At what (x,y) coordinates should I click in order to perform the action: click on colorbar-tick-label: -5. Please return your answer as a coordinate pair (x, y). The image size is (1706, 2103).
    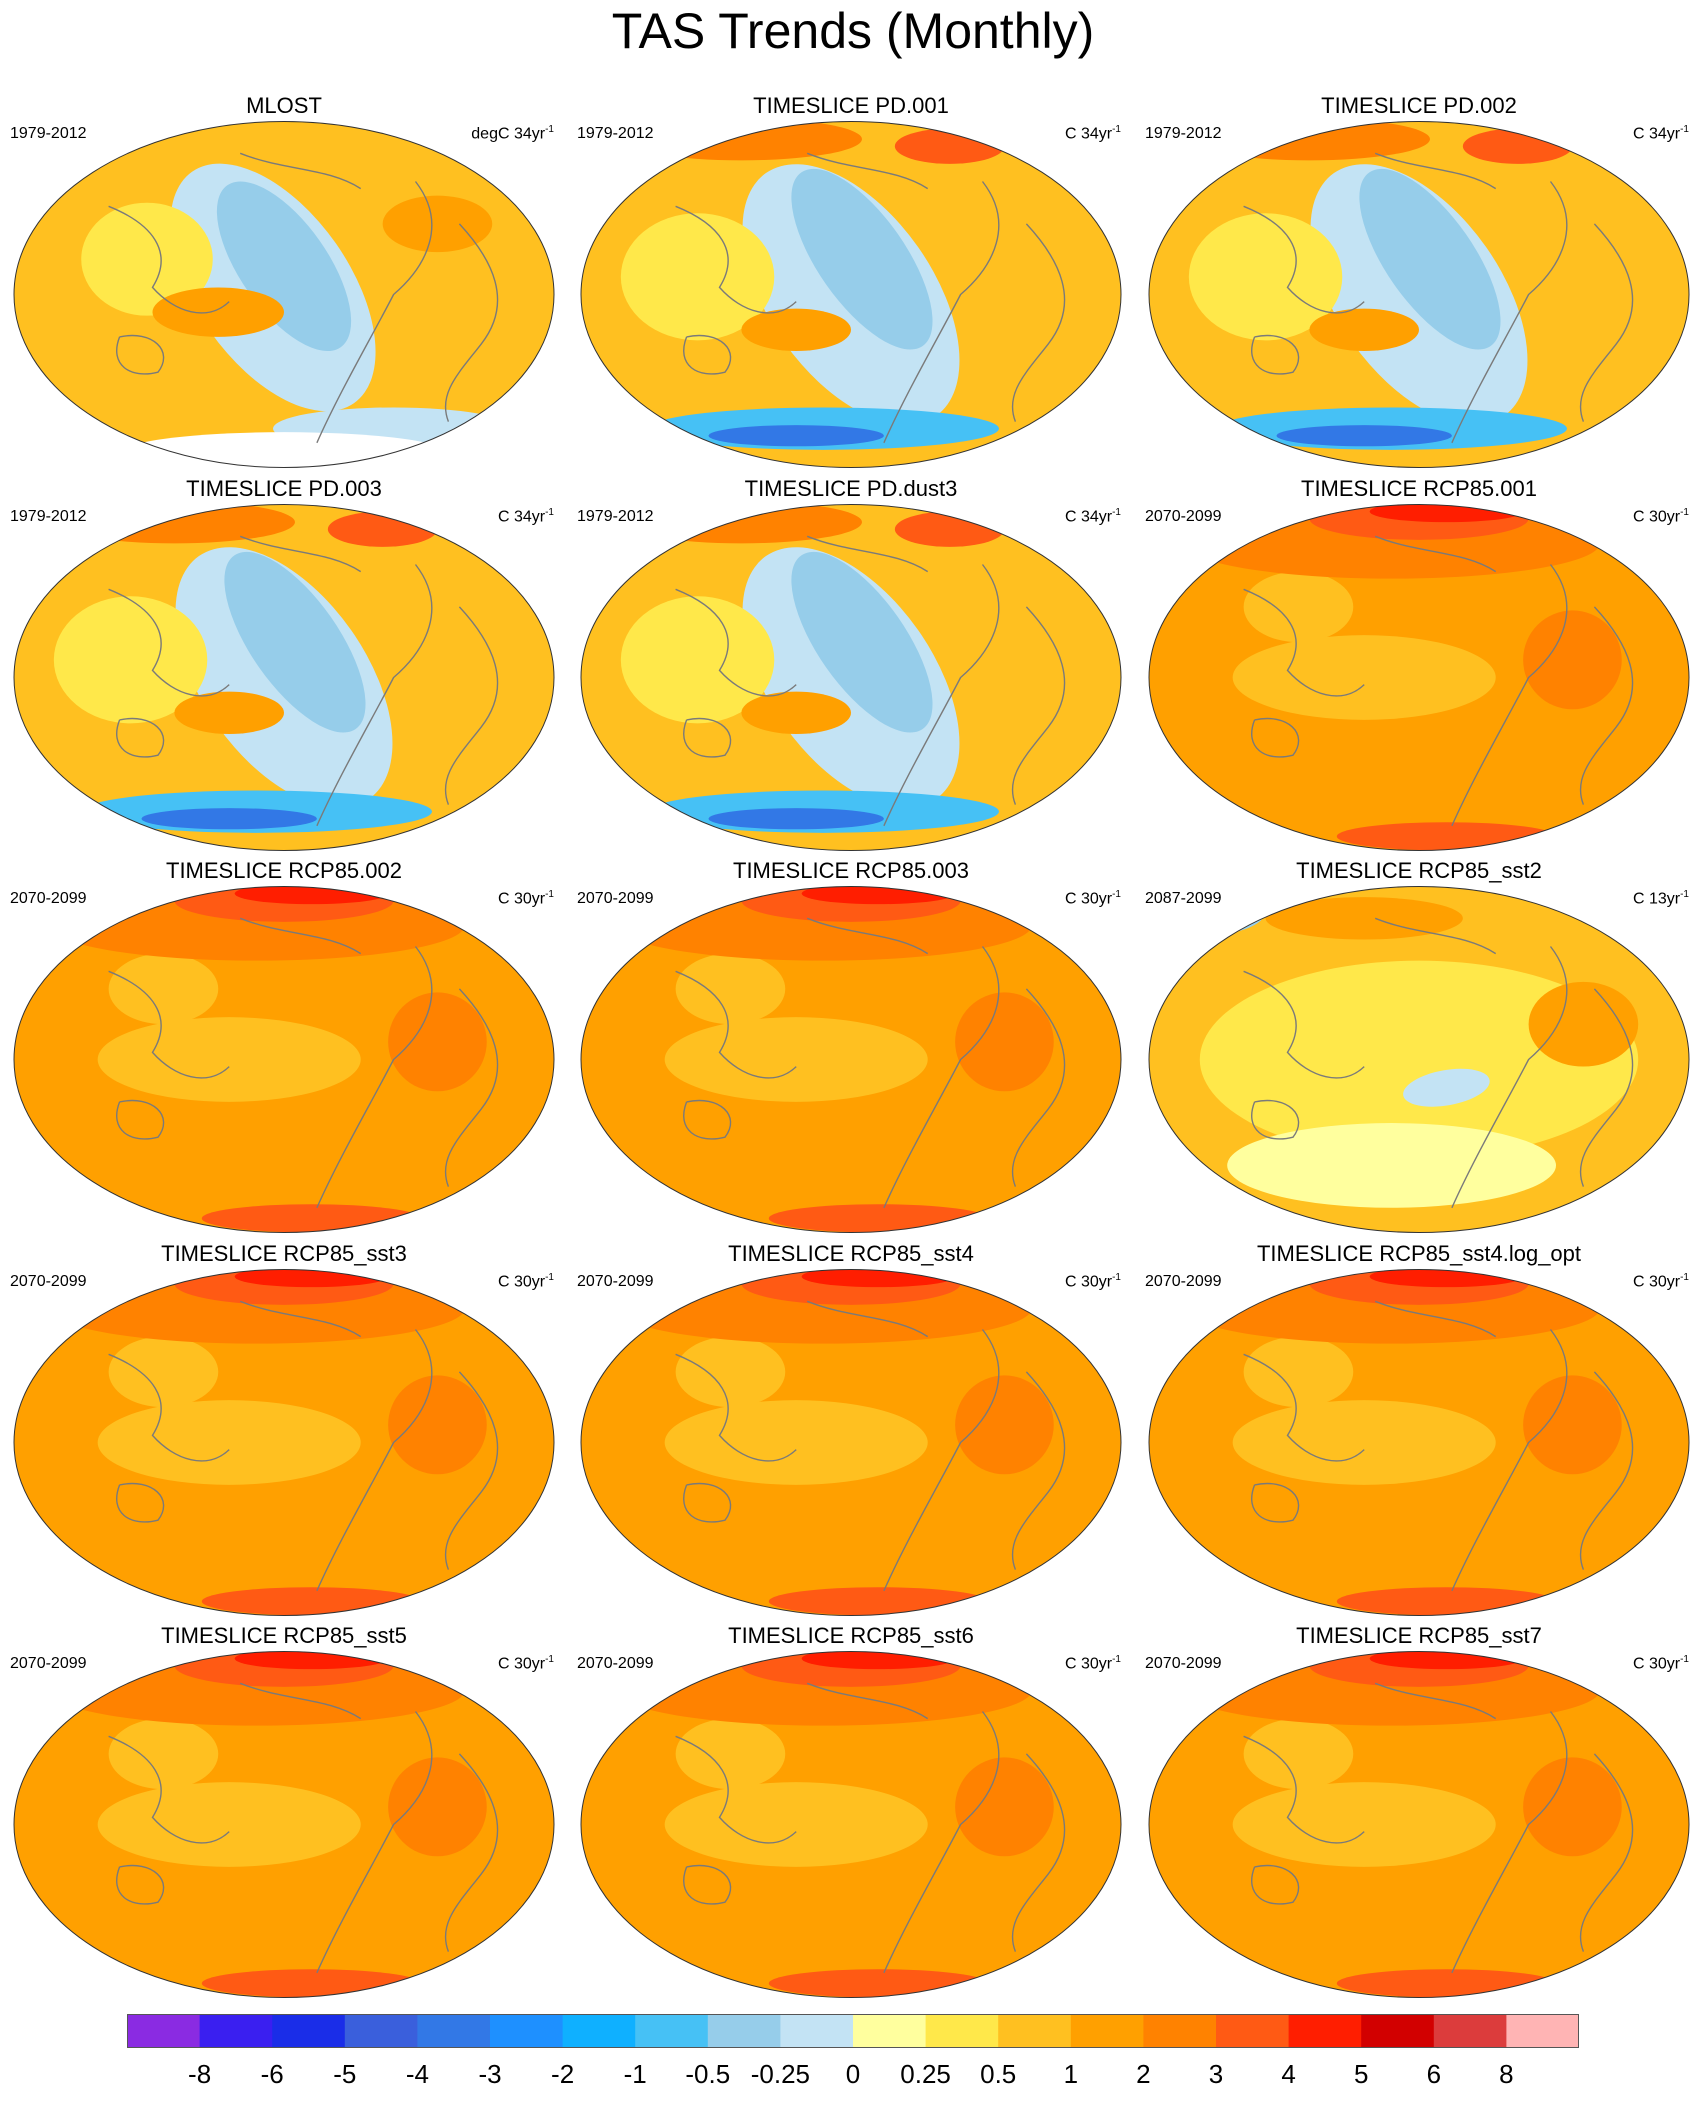
    Looking at the image, I should click on (345, 2074).